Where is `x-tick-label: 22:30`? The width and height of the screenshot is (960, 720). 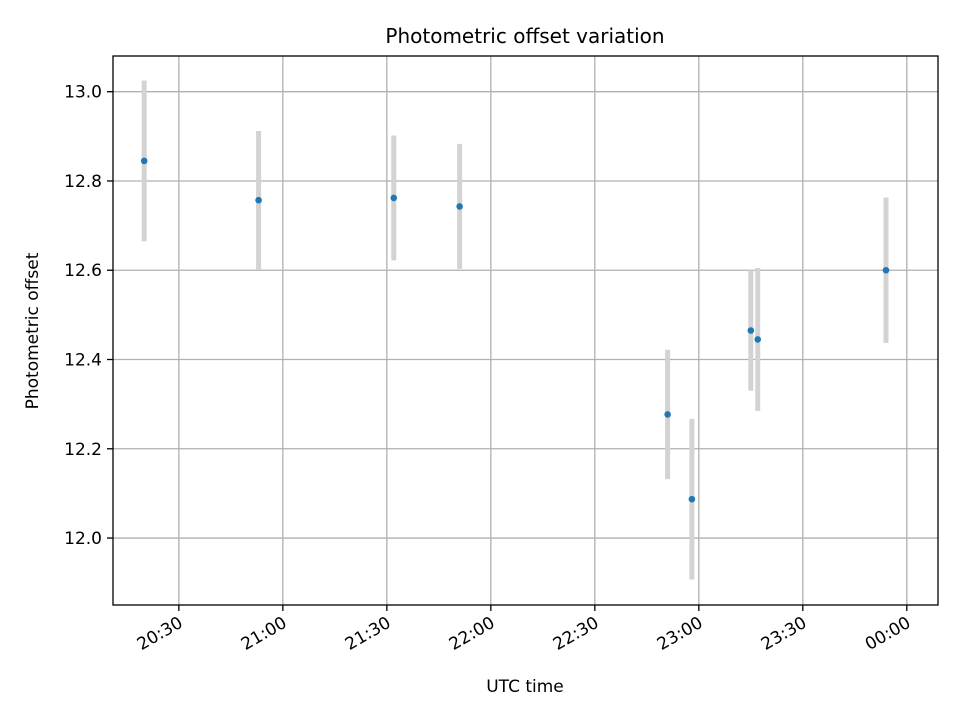
x-tick-label: 22:30 is located at coordinates (576, 634).